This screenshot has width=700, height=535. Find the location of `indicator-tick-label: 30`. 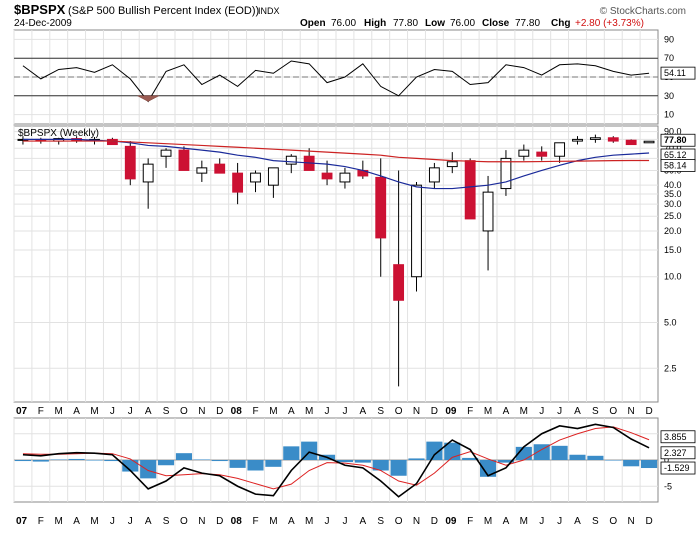

indicator-tick-label: 30 is located at coordinates (669, 96).